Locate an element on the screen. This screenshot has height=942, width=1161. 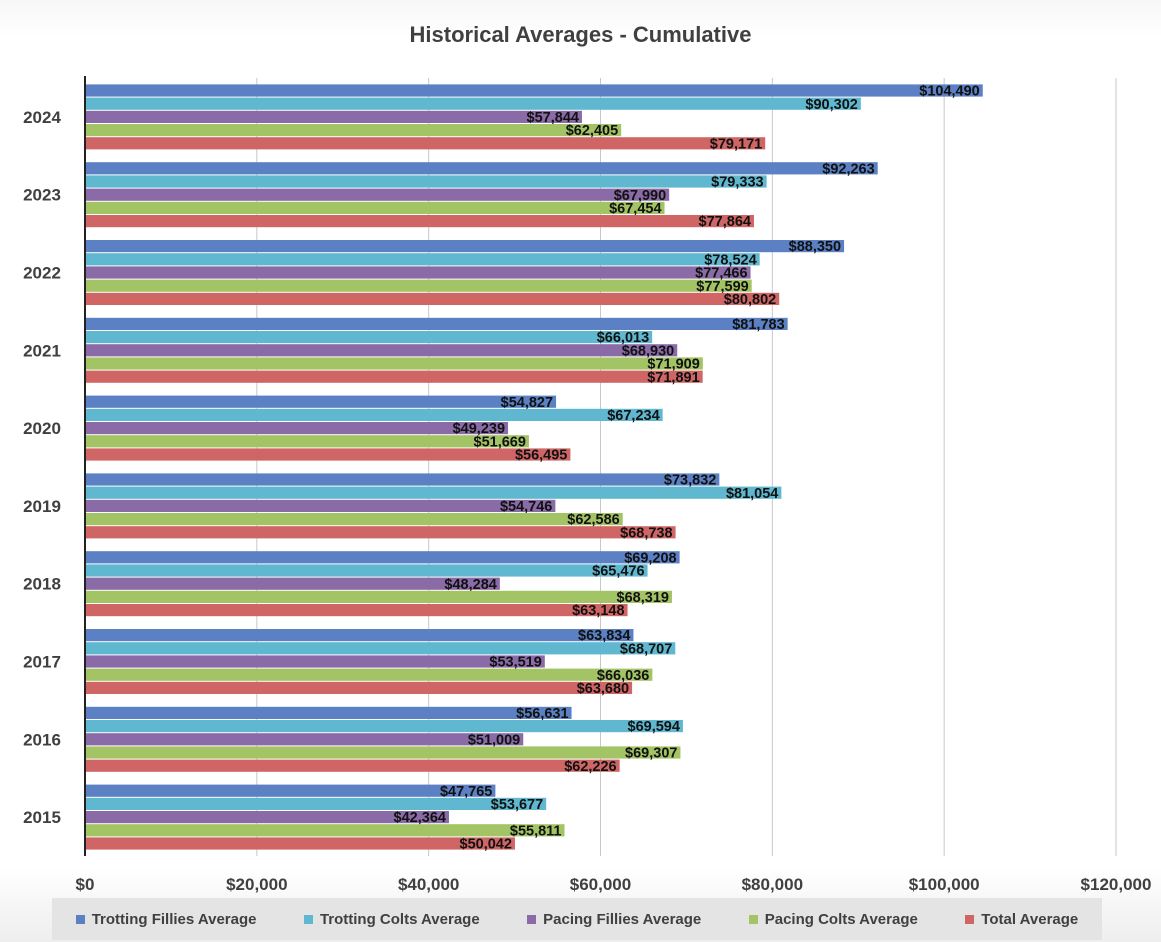
data-label: $55,811 is located at coordinates (536, 831).